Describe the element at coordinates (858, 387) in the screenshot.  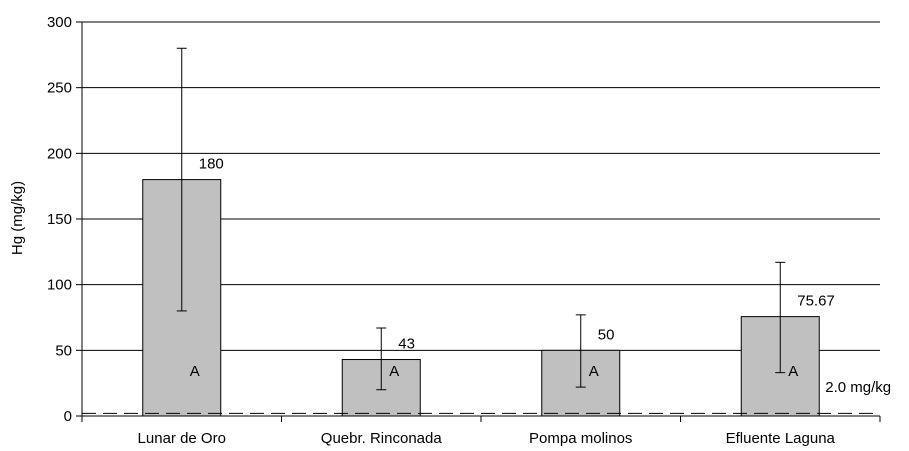
I see `reference-line-label: 2.0 mg/kg` at that location.